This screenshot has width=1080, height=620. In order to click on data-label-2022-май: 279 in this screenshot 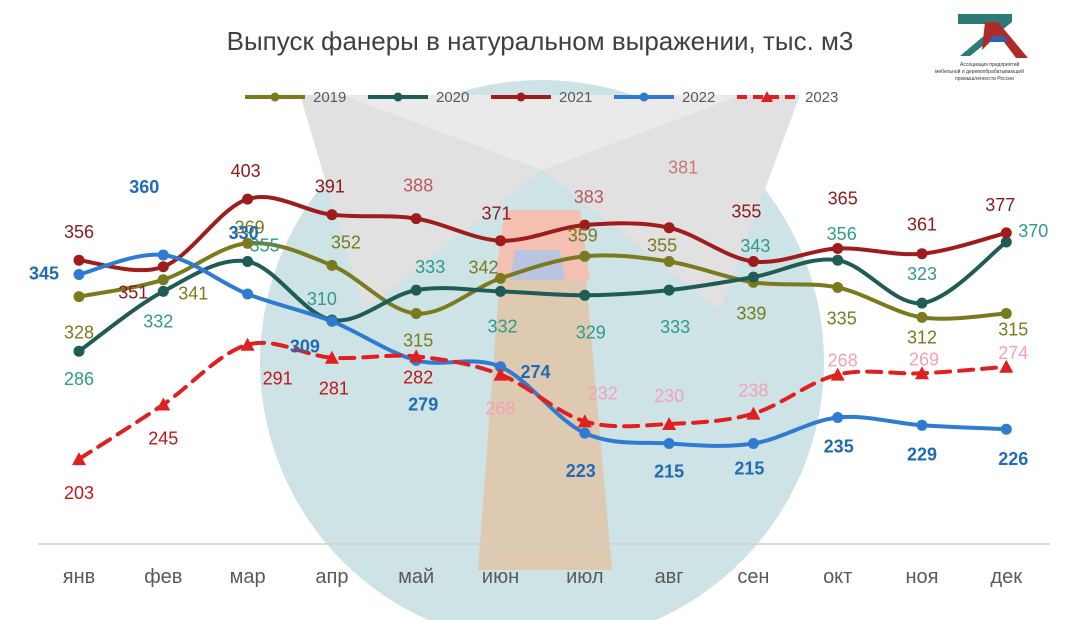, I will do `click(423, 404)`.